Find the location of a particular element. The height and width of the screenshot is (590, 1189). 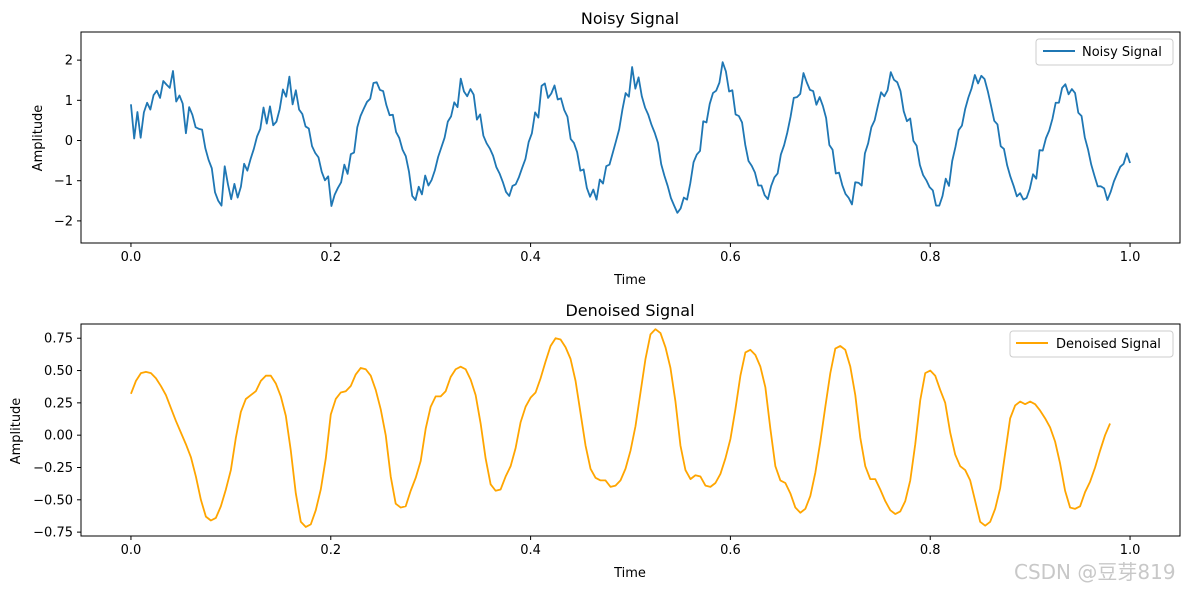

noisy-x-axis: 0.0 0.2 0.4 0.6 0.8 1.0 is located at coordinates (631, 254).